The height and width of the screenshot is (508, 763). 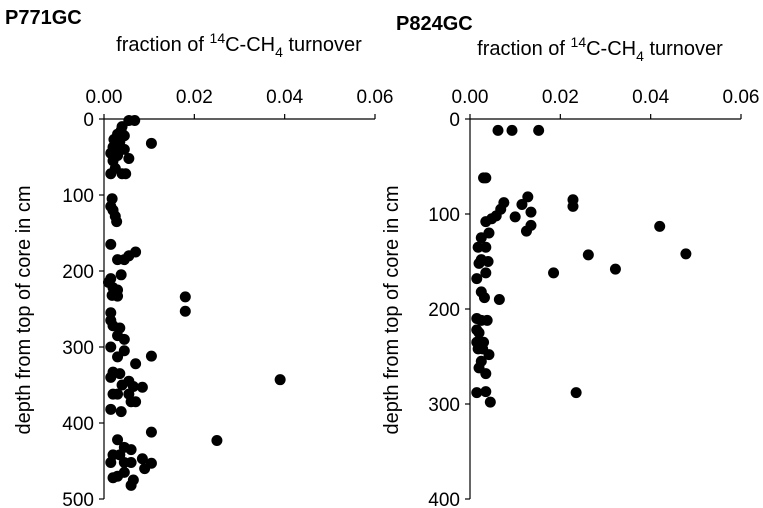 I want to click on y-tick-label: 500, so click(x=78, y=499).